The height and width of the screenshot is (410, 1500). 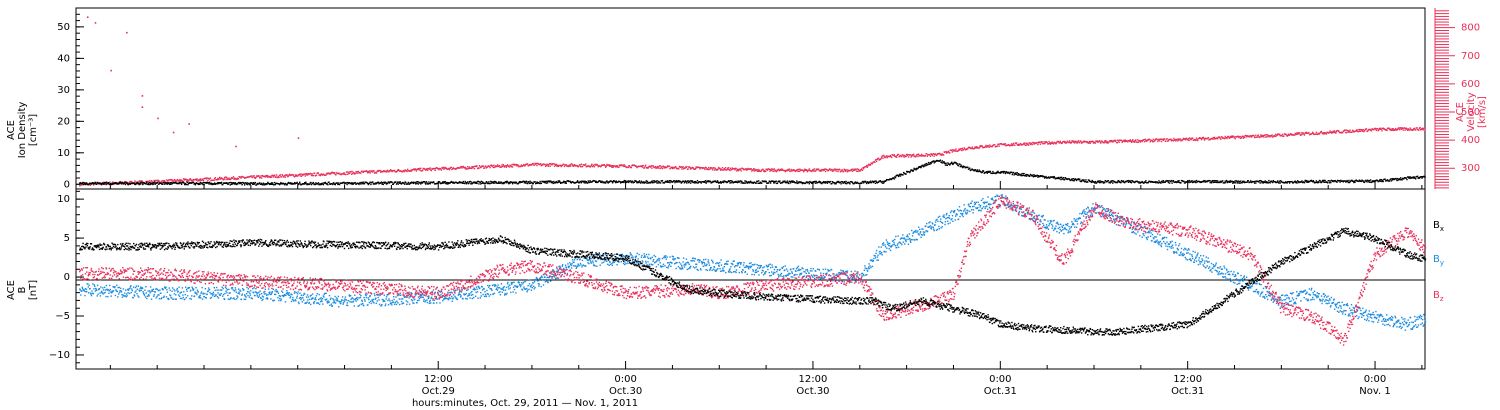 I want to click on density-tick-label: 0, so click(x=67, y=184).